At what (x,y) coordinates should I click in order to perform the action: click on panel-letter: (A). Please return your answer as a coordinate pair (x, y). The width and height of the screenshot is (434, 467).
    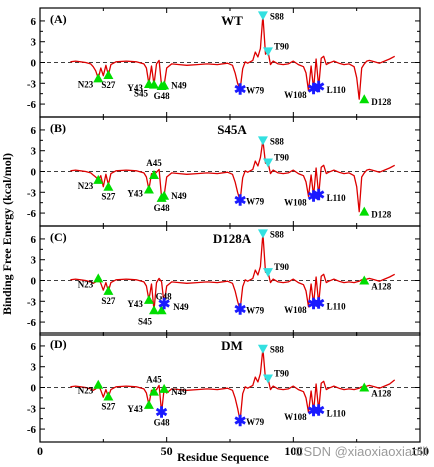
    Looking at the image, I should click on (58, 19).